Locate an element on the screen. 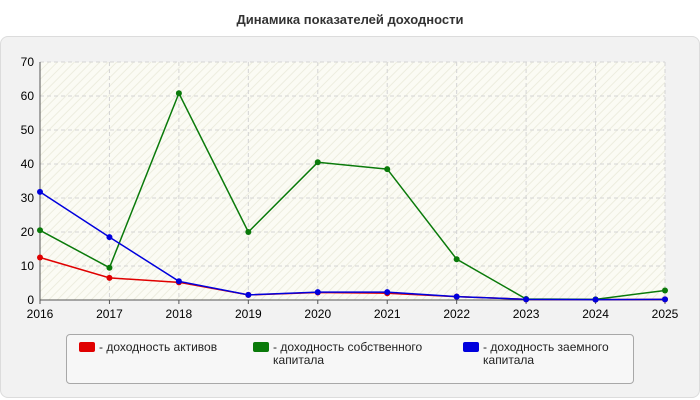 This screenshot has height=400, width=700. x-tick-label: 2017 is located at coordinates (109, 314).